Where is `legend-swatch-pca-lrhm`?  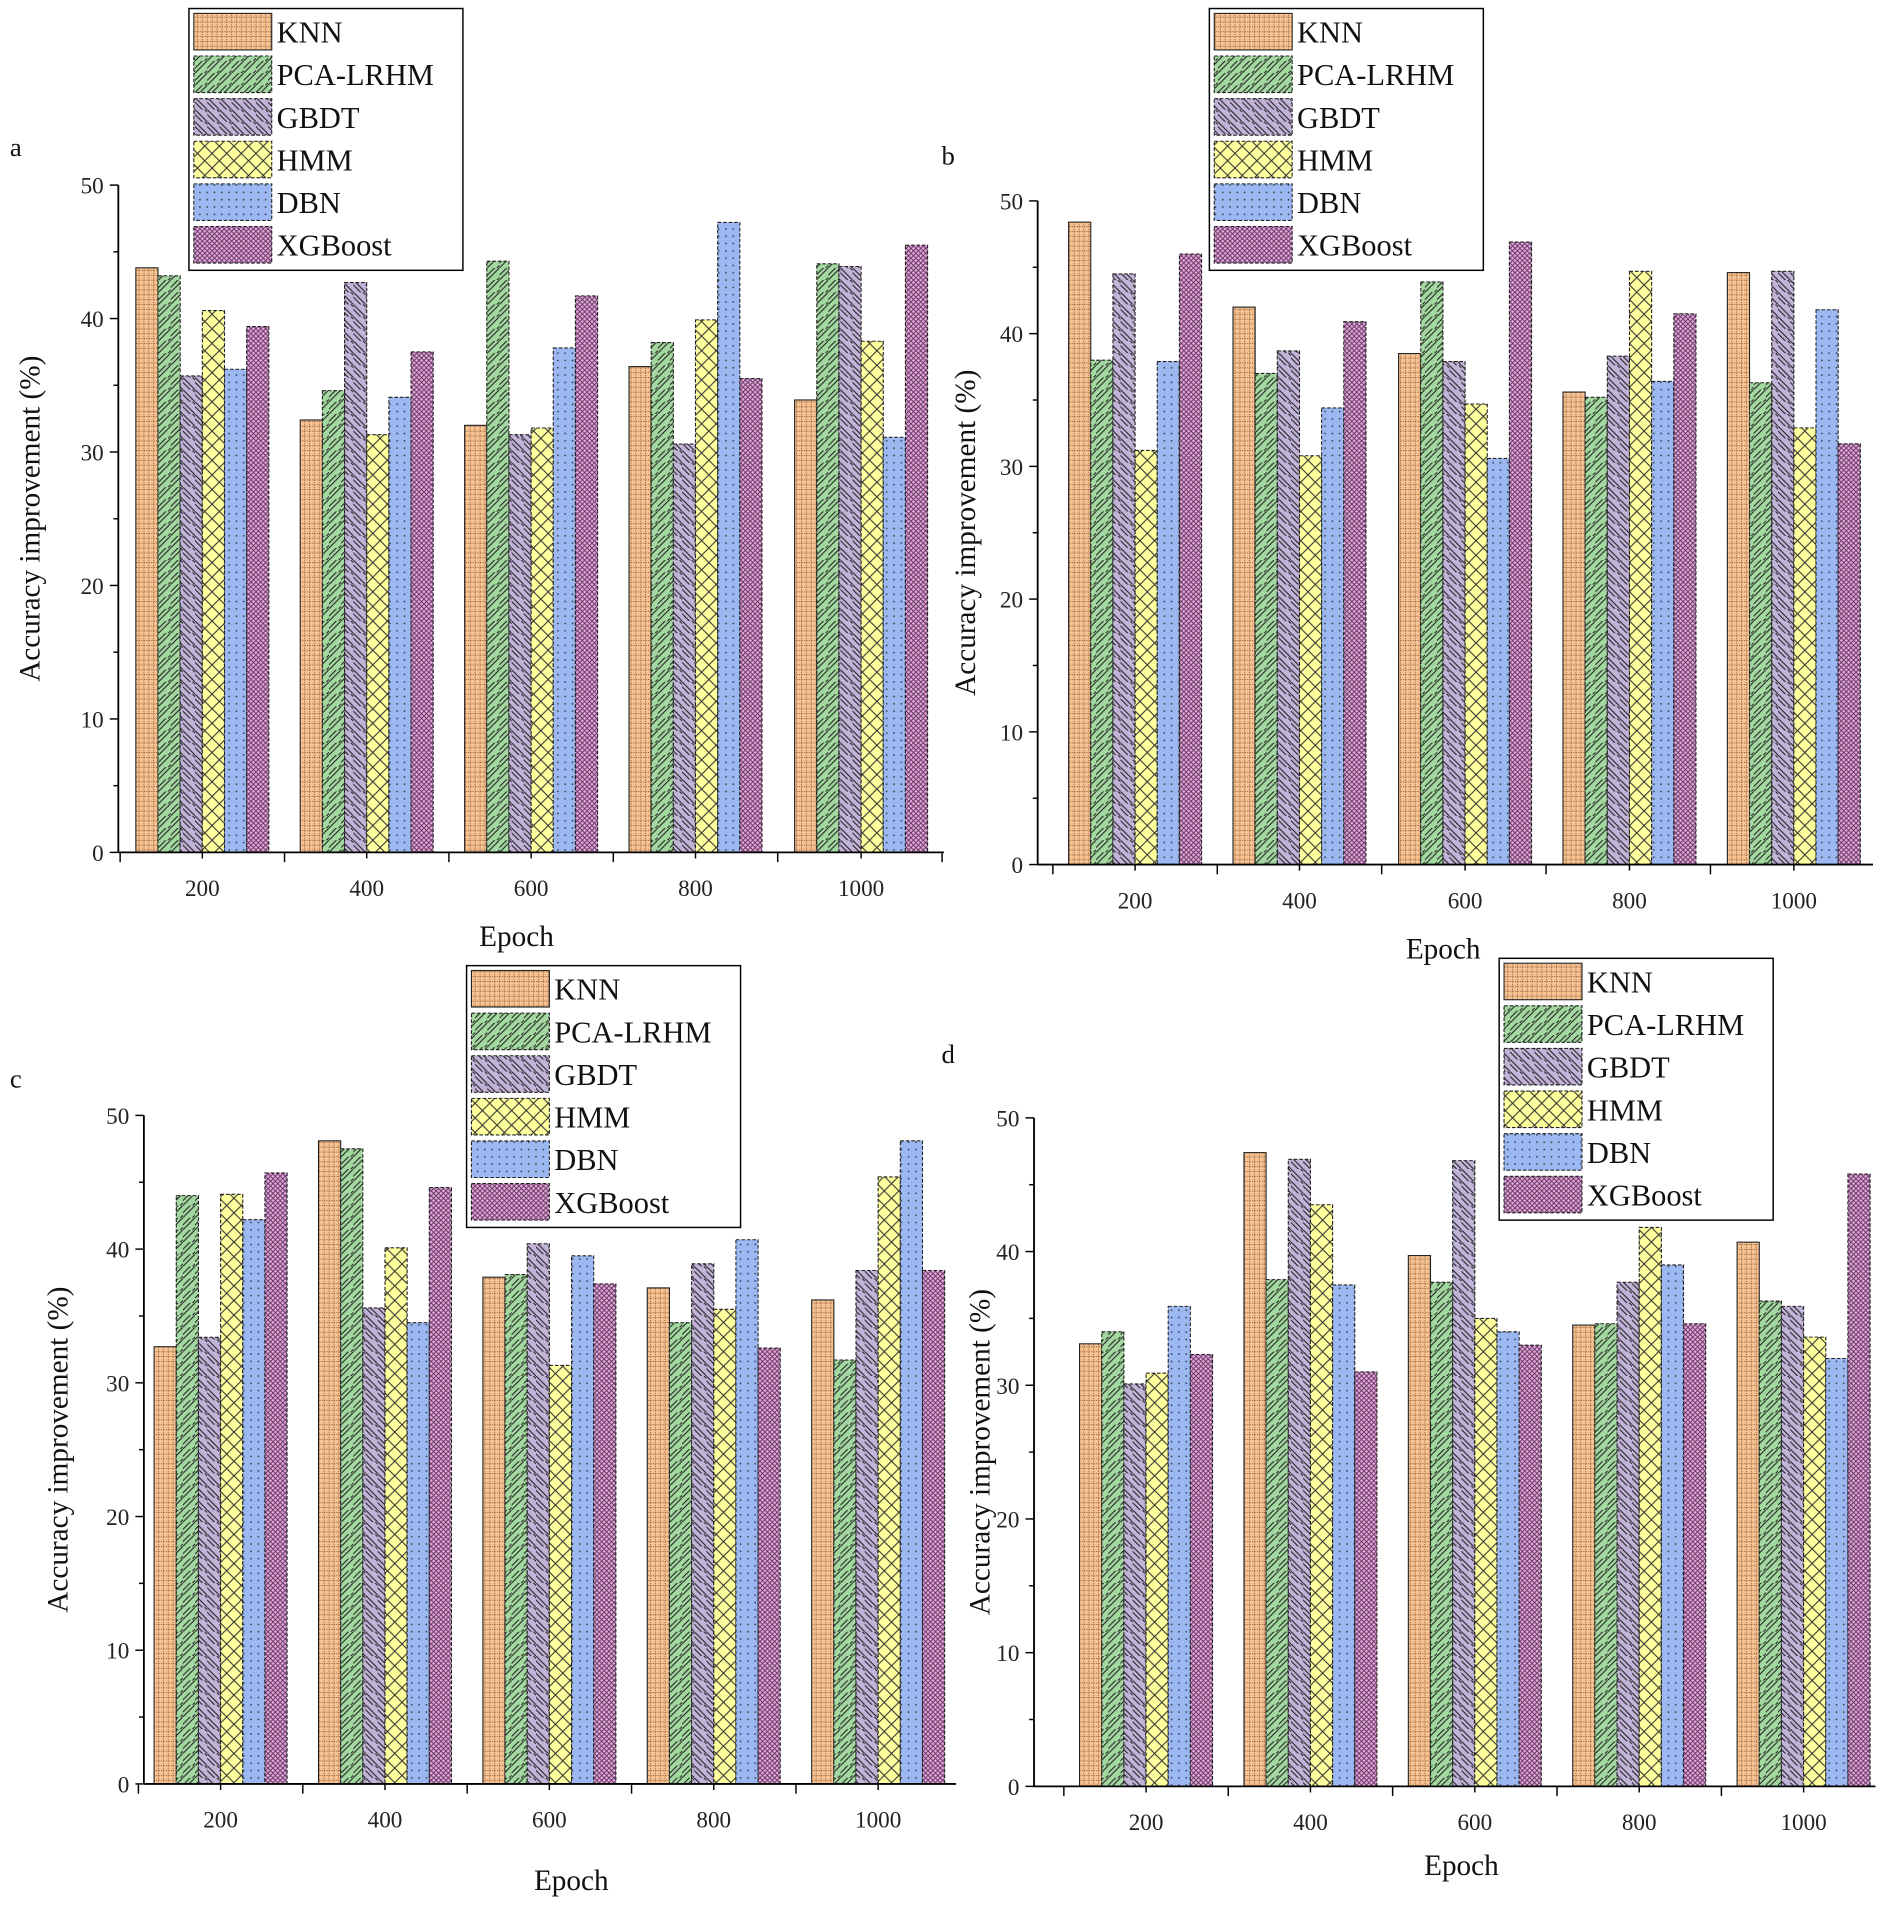
legend-swatch-pca-lrhm is located at coordinates (1253, 74).